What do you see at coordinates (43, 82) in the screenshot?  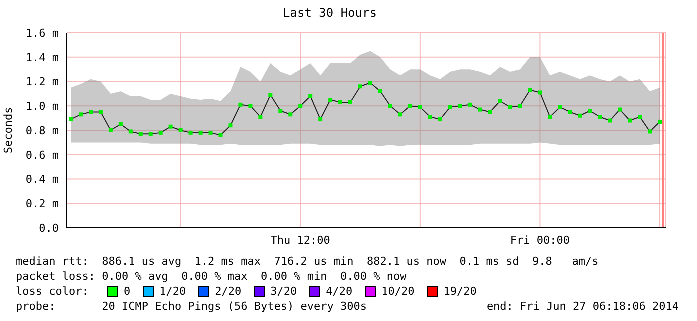 I see `y-tick-label: 1.2 m` at bounding box center [43, 82].